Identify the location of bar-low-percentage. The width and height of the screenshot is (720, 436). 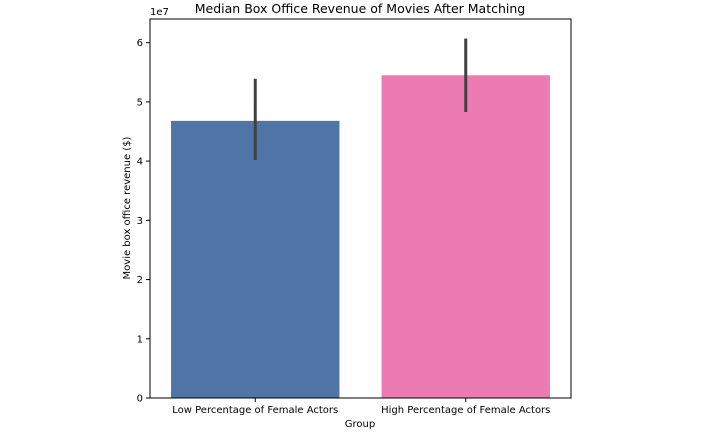
(255, 259).